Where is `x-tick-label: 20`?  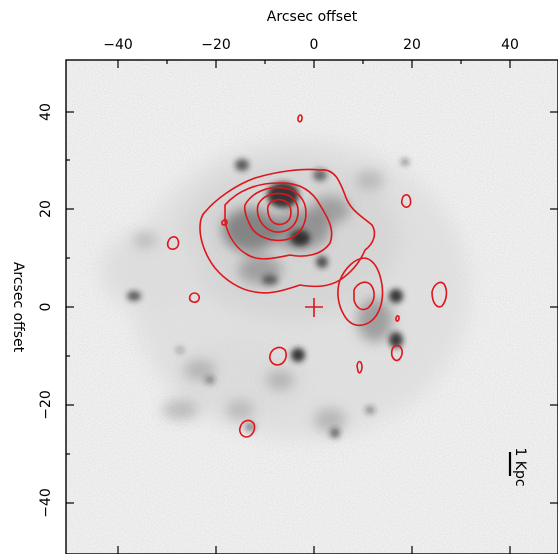 x-tick-label: 20 is located at coordinates (412, 45).